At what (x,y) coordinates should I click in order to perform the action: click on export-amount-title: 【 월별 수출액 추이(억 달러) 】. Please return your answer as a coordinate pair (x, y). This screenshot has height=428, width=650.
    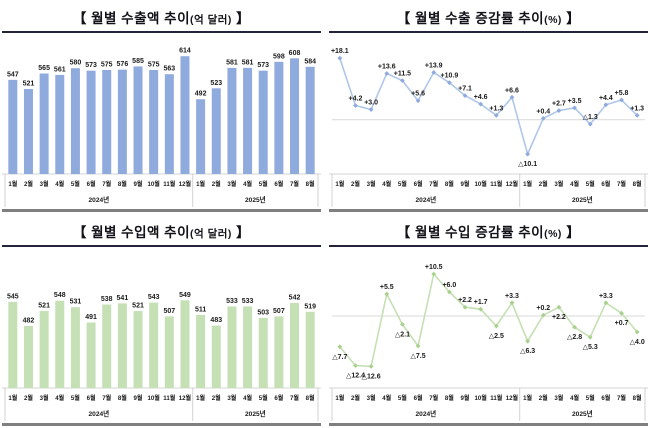
    Looking at the image, I should click on (161, 20).